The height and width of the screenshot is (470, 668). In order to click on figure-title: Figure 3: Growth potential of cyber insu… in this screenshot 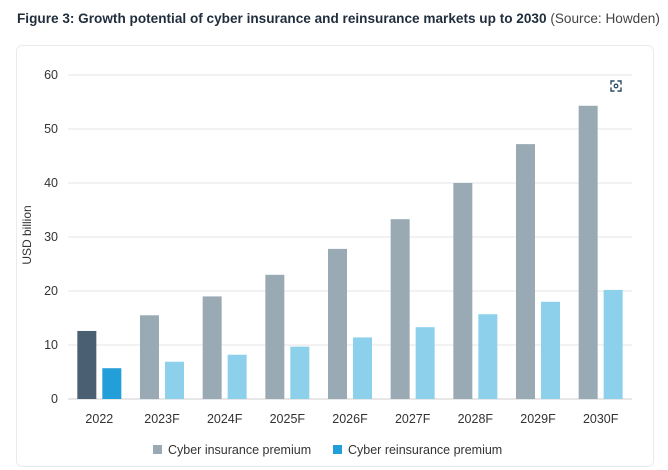, I will do `click(338, 18)`.